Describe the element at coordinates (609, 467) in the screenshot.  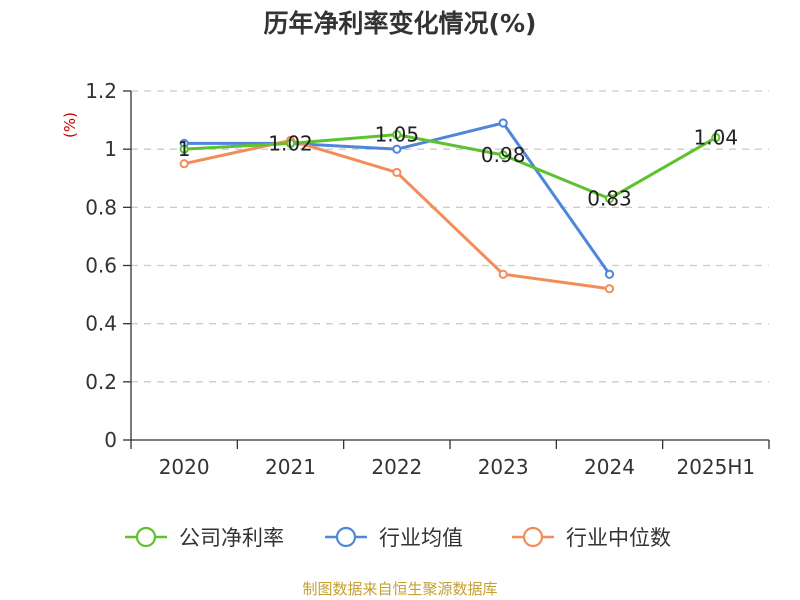
I see `x-tick-label: 2024` at that location.